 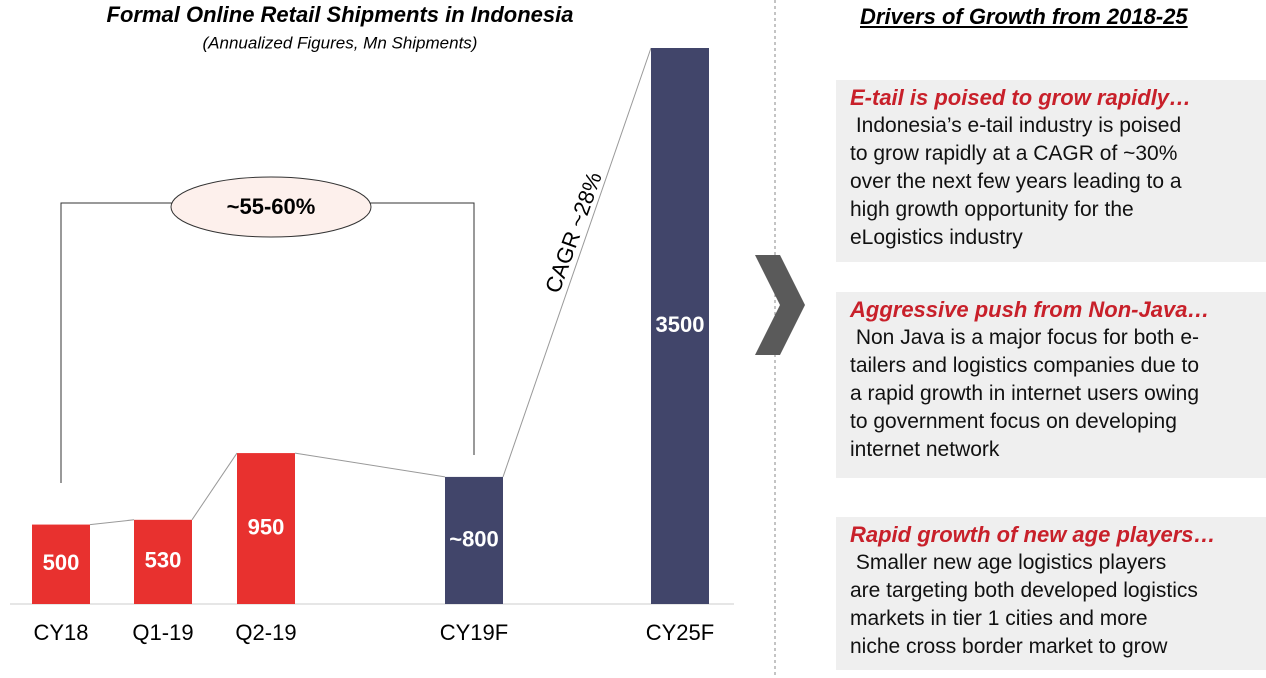 What do you see at coordinates (1014, 153) in the screenshot?
I see `driver-text: to grow rapidly at a CAGR of ~30%` at bounding box center [1014, 153].